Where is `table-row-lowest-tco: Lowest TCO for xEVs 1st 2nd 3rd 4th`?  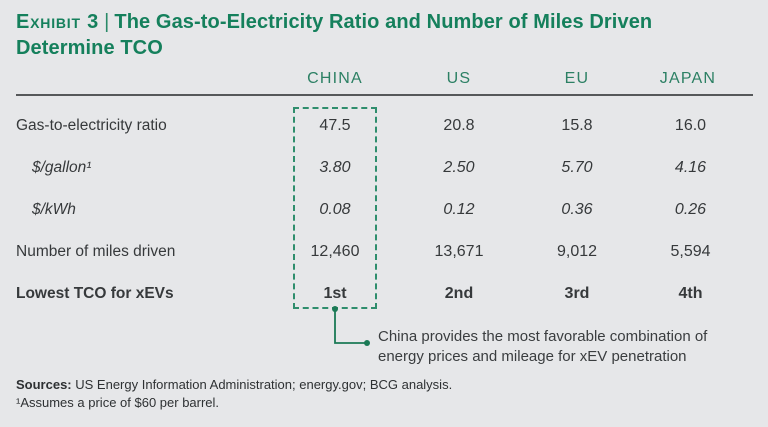 table-row-lowest-tco: Lowest TCO for xEVs 1st 2nd 3rd 4th is located at coordinates (376, 294).